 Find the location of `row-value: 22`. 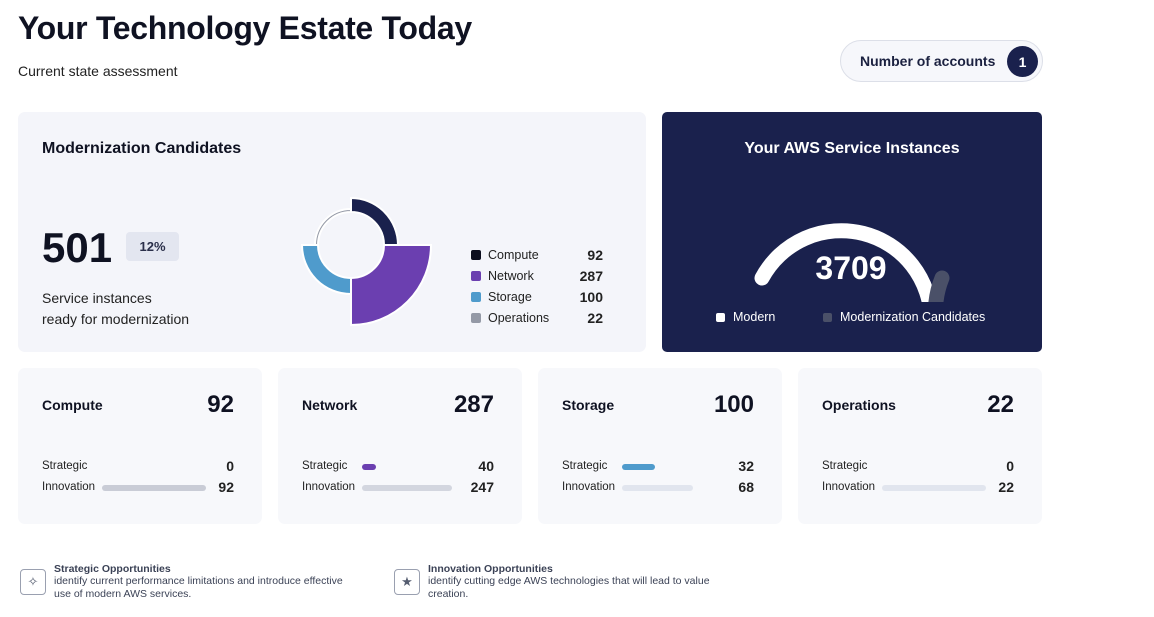

row-value: 22 is located at coordinates (1006, 487).